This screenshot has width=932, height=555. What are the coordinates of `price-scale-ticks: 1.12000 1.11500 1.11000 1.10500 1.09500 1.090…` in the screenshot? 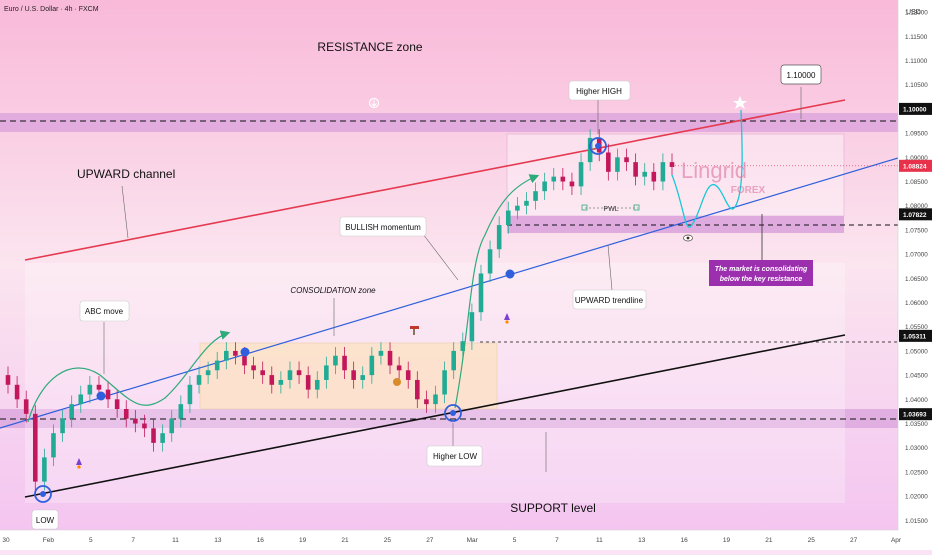 It's located at (916, 267).